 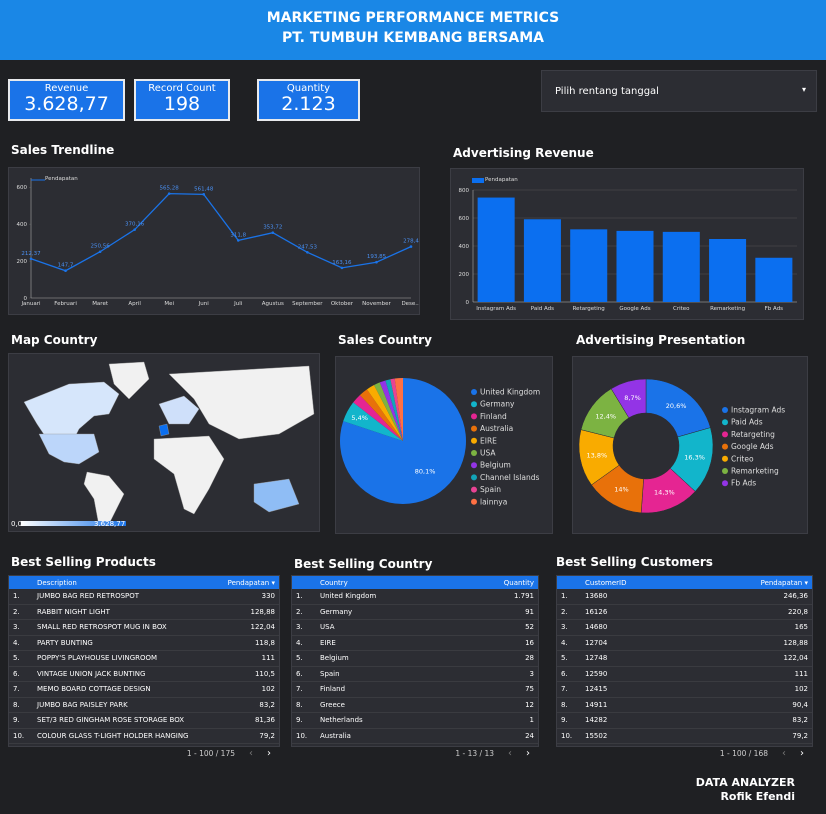 What do you see at coordinates (182, 88) in the screenshot?
I see `kpi-label: Record Count` at bounding box center [182, 88].